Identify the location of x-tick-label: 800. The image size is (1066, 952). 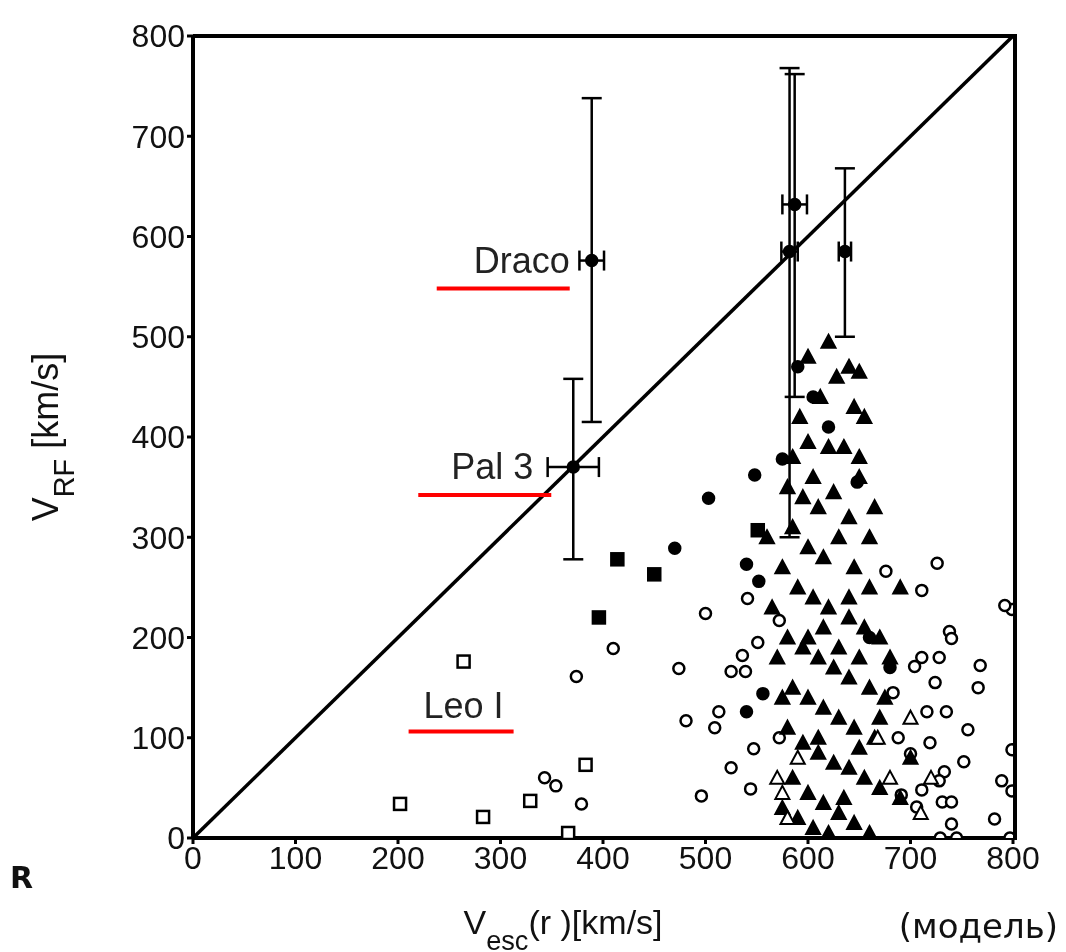
(1013, 857).